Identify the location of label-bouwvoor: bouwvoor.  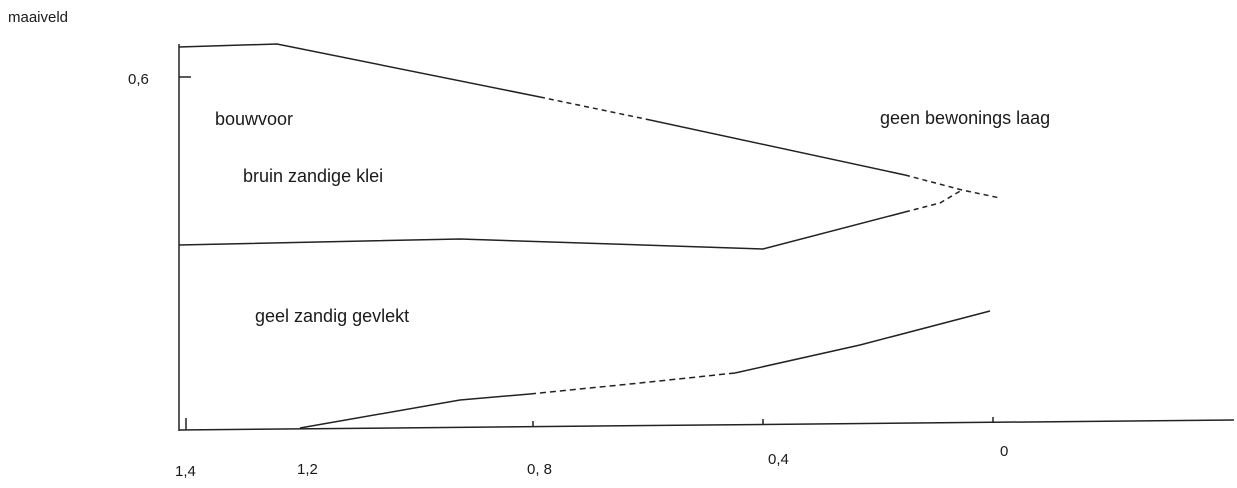
(254, 119).